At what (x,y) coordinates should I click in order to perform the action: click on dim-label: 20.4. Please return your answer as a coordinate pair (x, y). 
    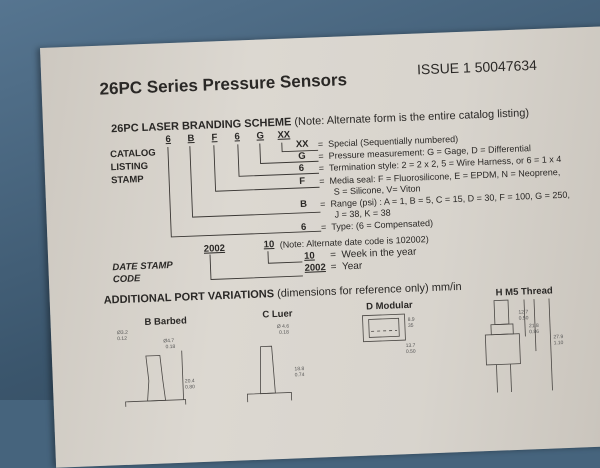
    Looking at the image, I should click on (190, 381).